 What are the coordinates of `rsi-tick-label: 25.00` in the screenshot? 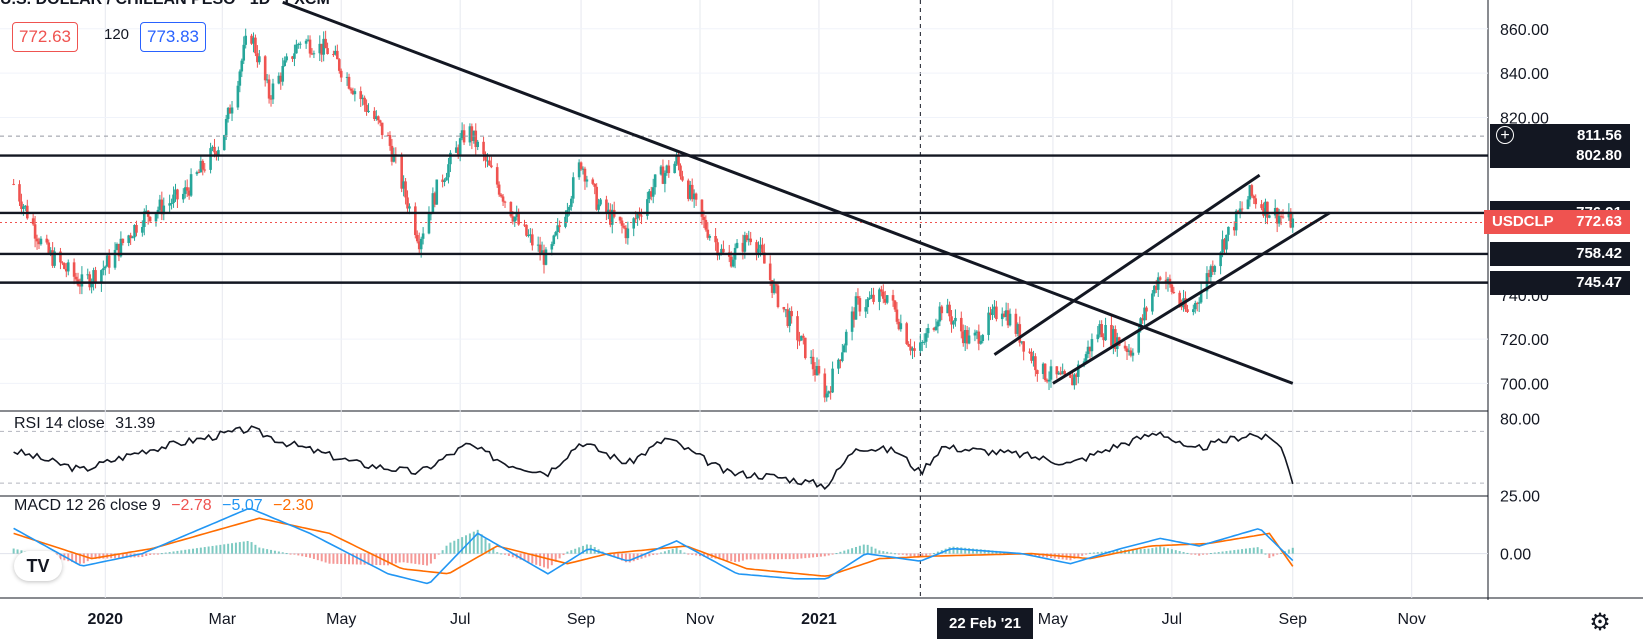 It's located at (1520, 497).